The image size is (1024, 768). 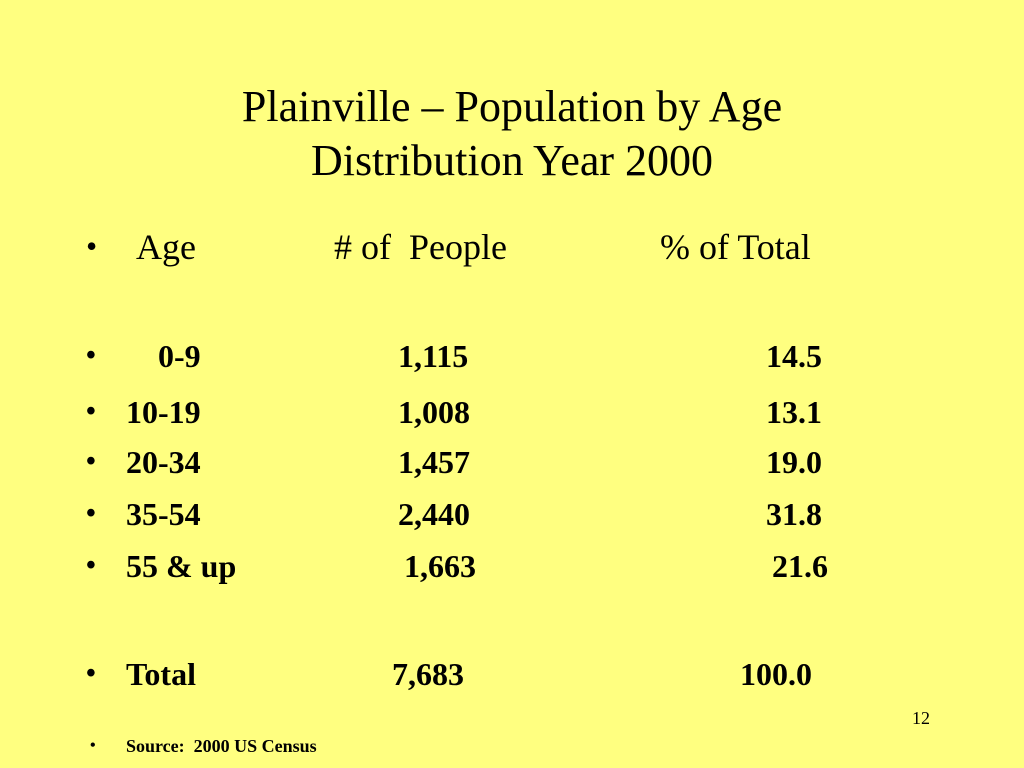 What do you see at coordinates (512, 572) in the screenshot?
I see `table-row: • 55 & up 1,663 21.6` at bounding box center [512, 572].